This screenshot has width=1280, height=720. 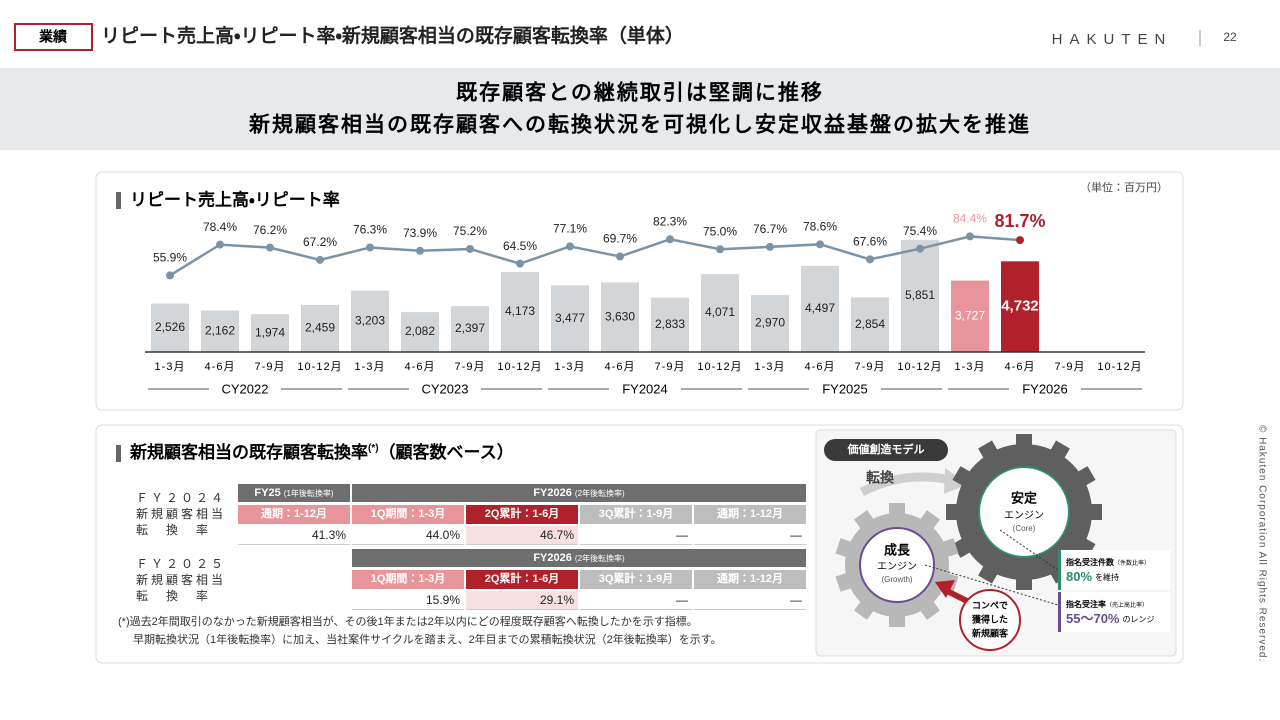 What do you see at coordinates (1119, 367) in the screenshot?
I see `x-tick-label: 10-12月` at bounding box center [1119, 367].